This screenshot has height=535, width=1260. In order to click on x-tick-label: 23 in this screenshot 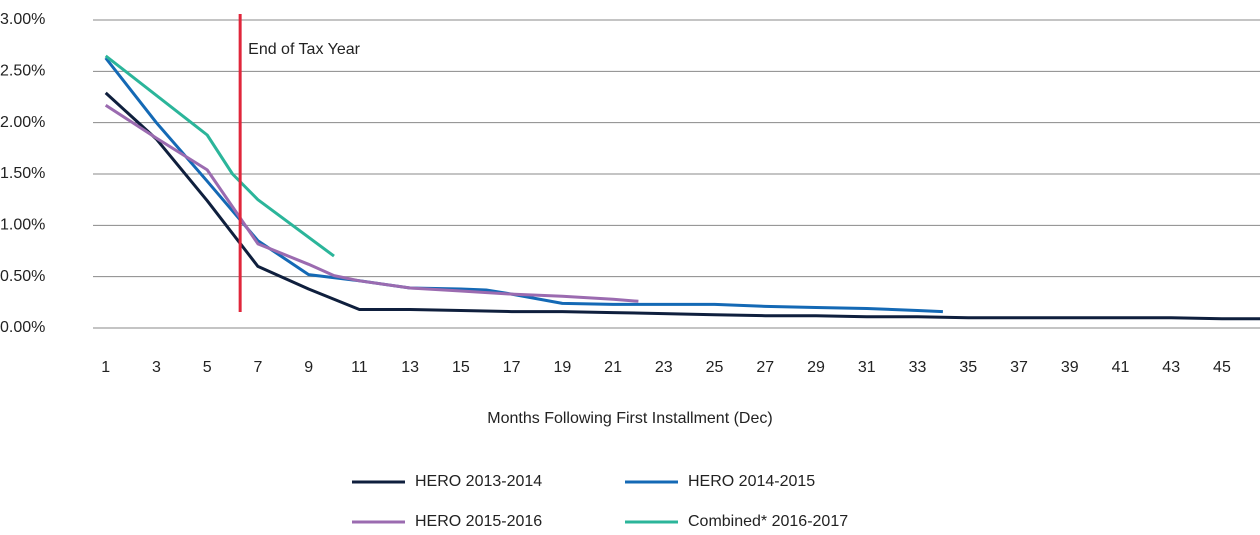, I will do `click(664, 367)`.